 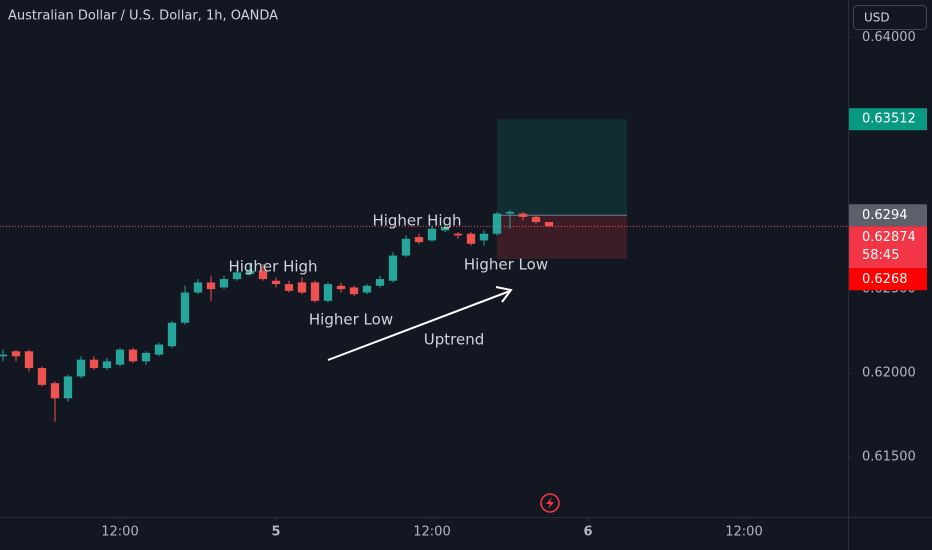 I want to click on entry-label: 0.6294, so click(x=885, y=215).